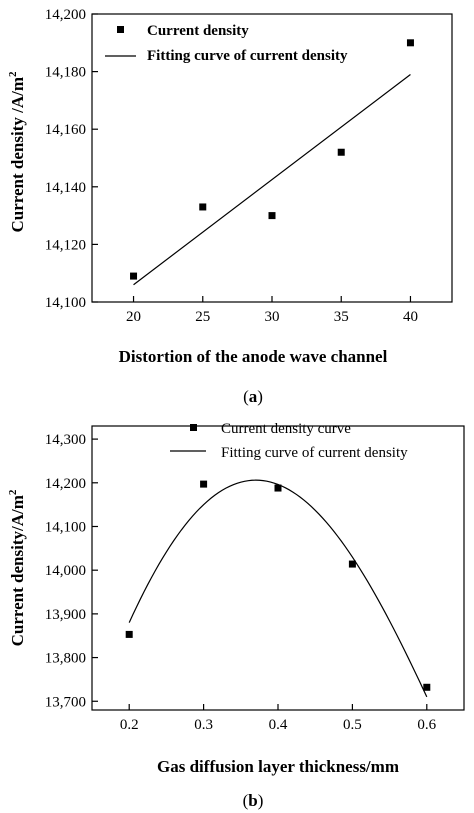  I want to click on chart-b-panel-label: (b), so click(253, 800).